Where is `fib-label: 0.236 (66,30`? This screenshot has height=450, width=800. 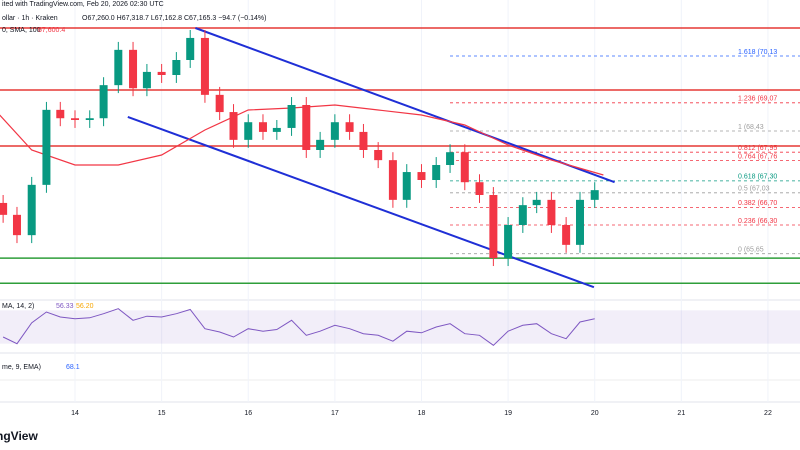 fib-label: 0.236 (66,30 is located at coordinates (757, 221).